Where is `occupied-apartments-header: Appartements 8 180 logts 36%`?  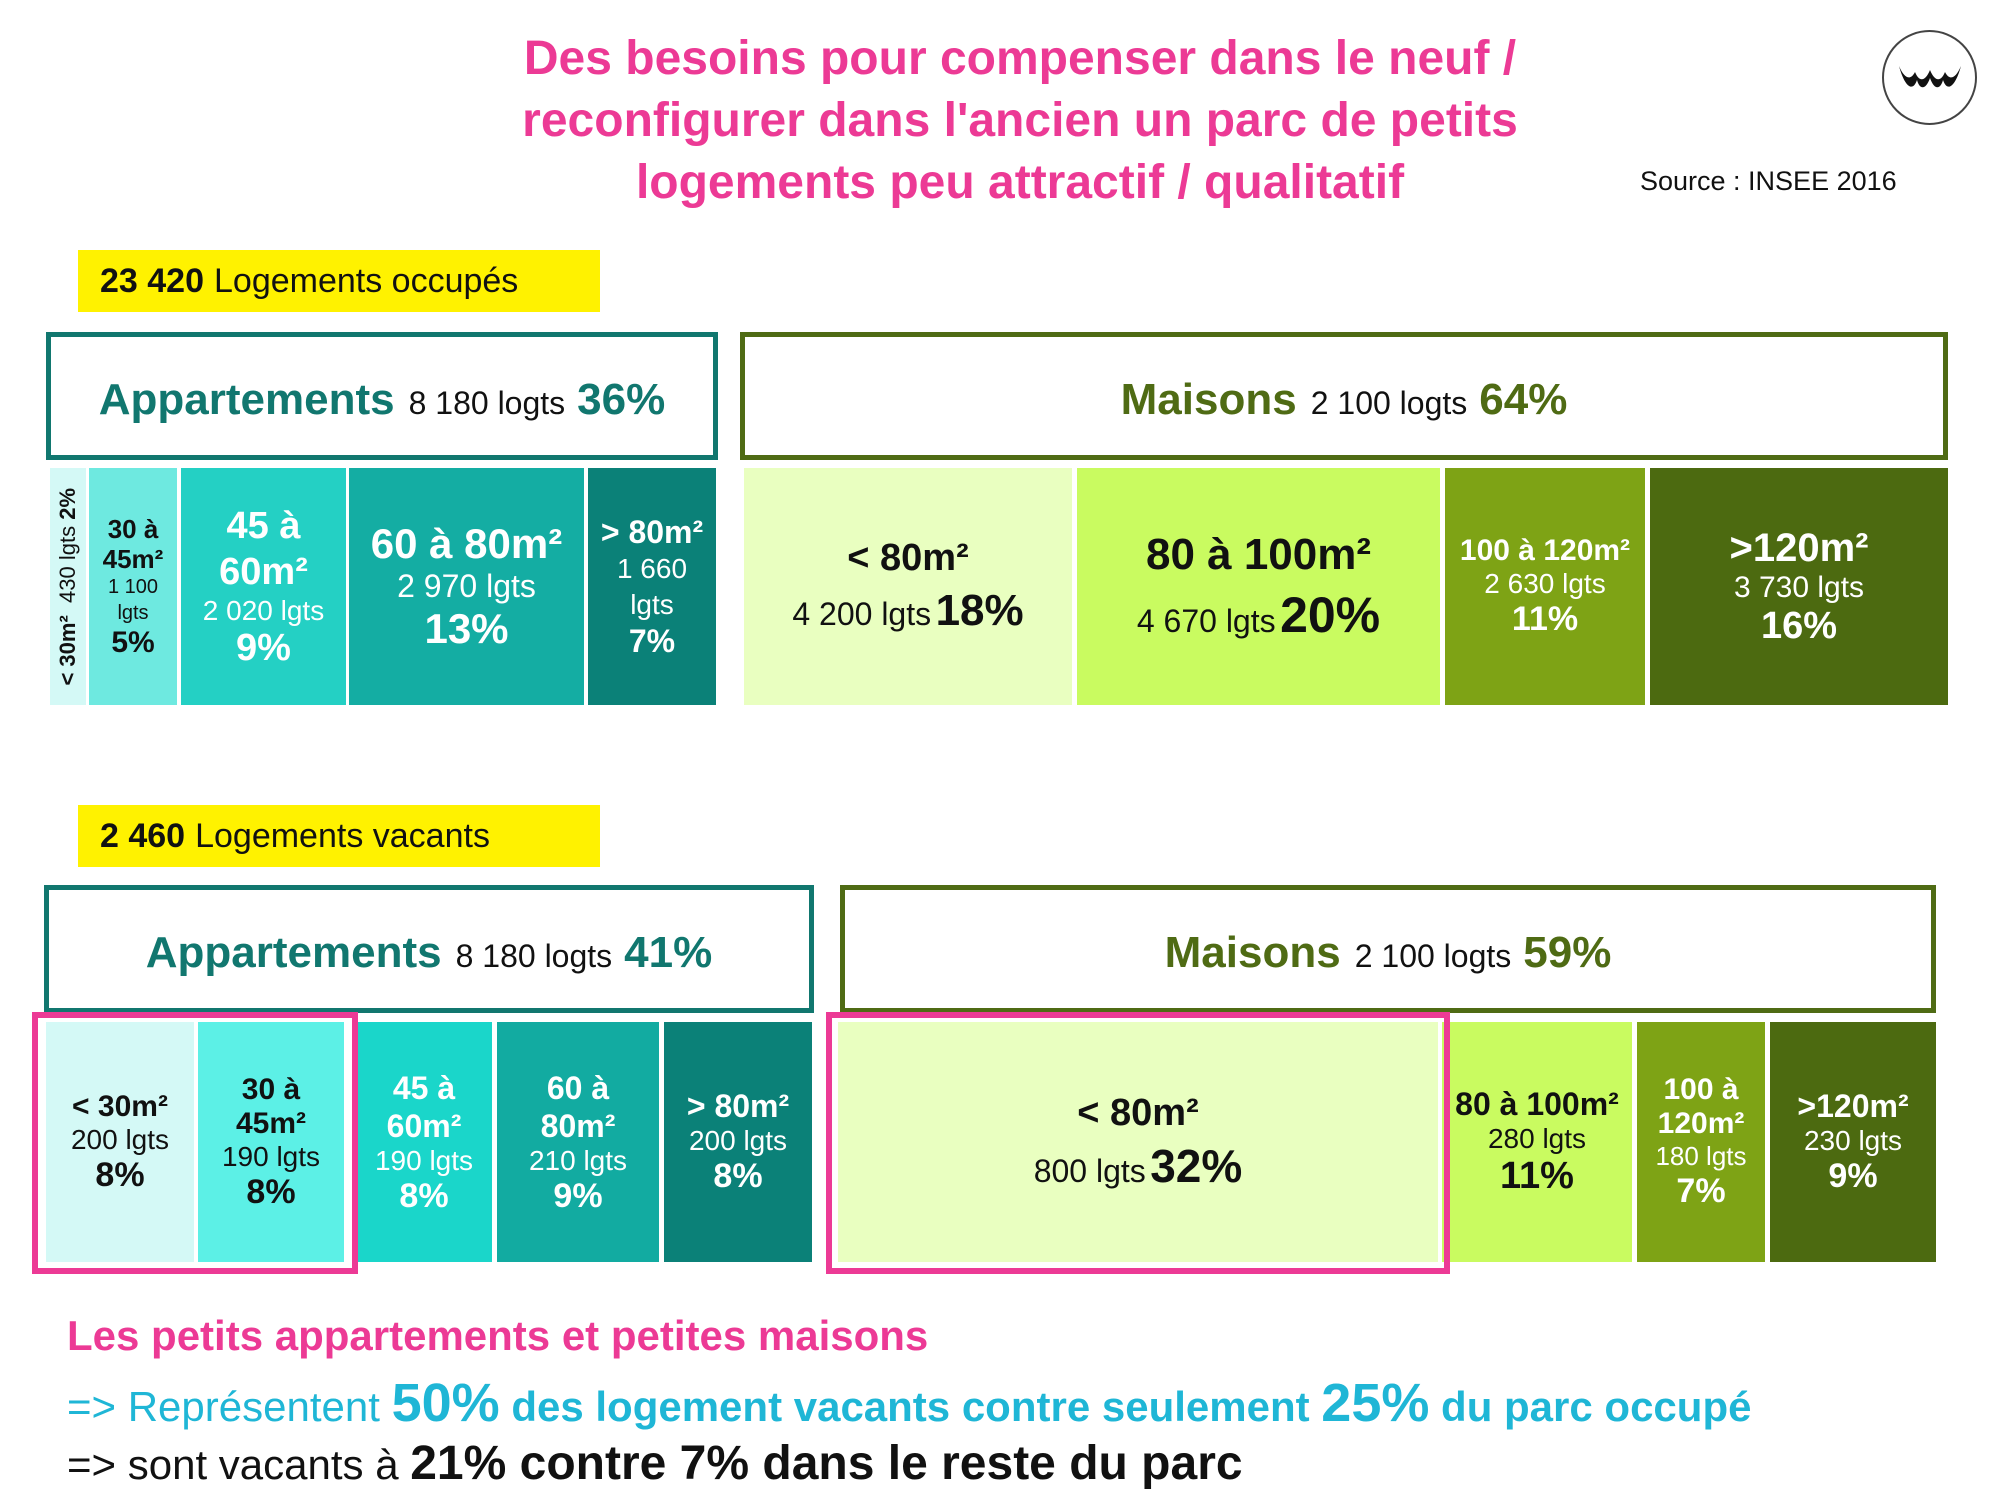
occupied-apartments-header: Appartements 8 180 logts 36% is located at coordinates (382, 396).